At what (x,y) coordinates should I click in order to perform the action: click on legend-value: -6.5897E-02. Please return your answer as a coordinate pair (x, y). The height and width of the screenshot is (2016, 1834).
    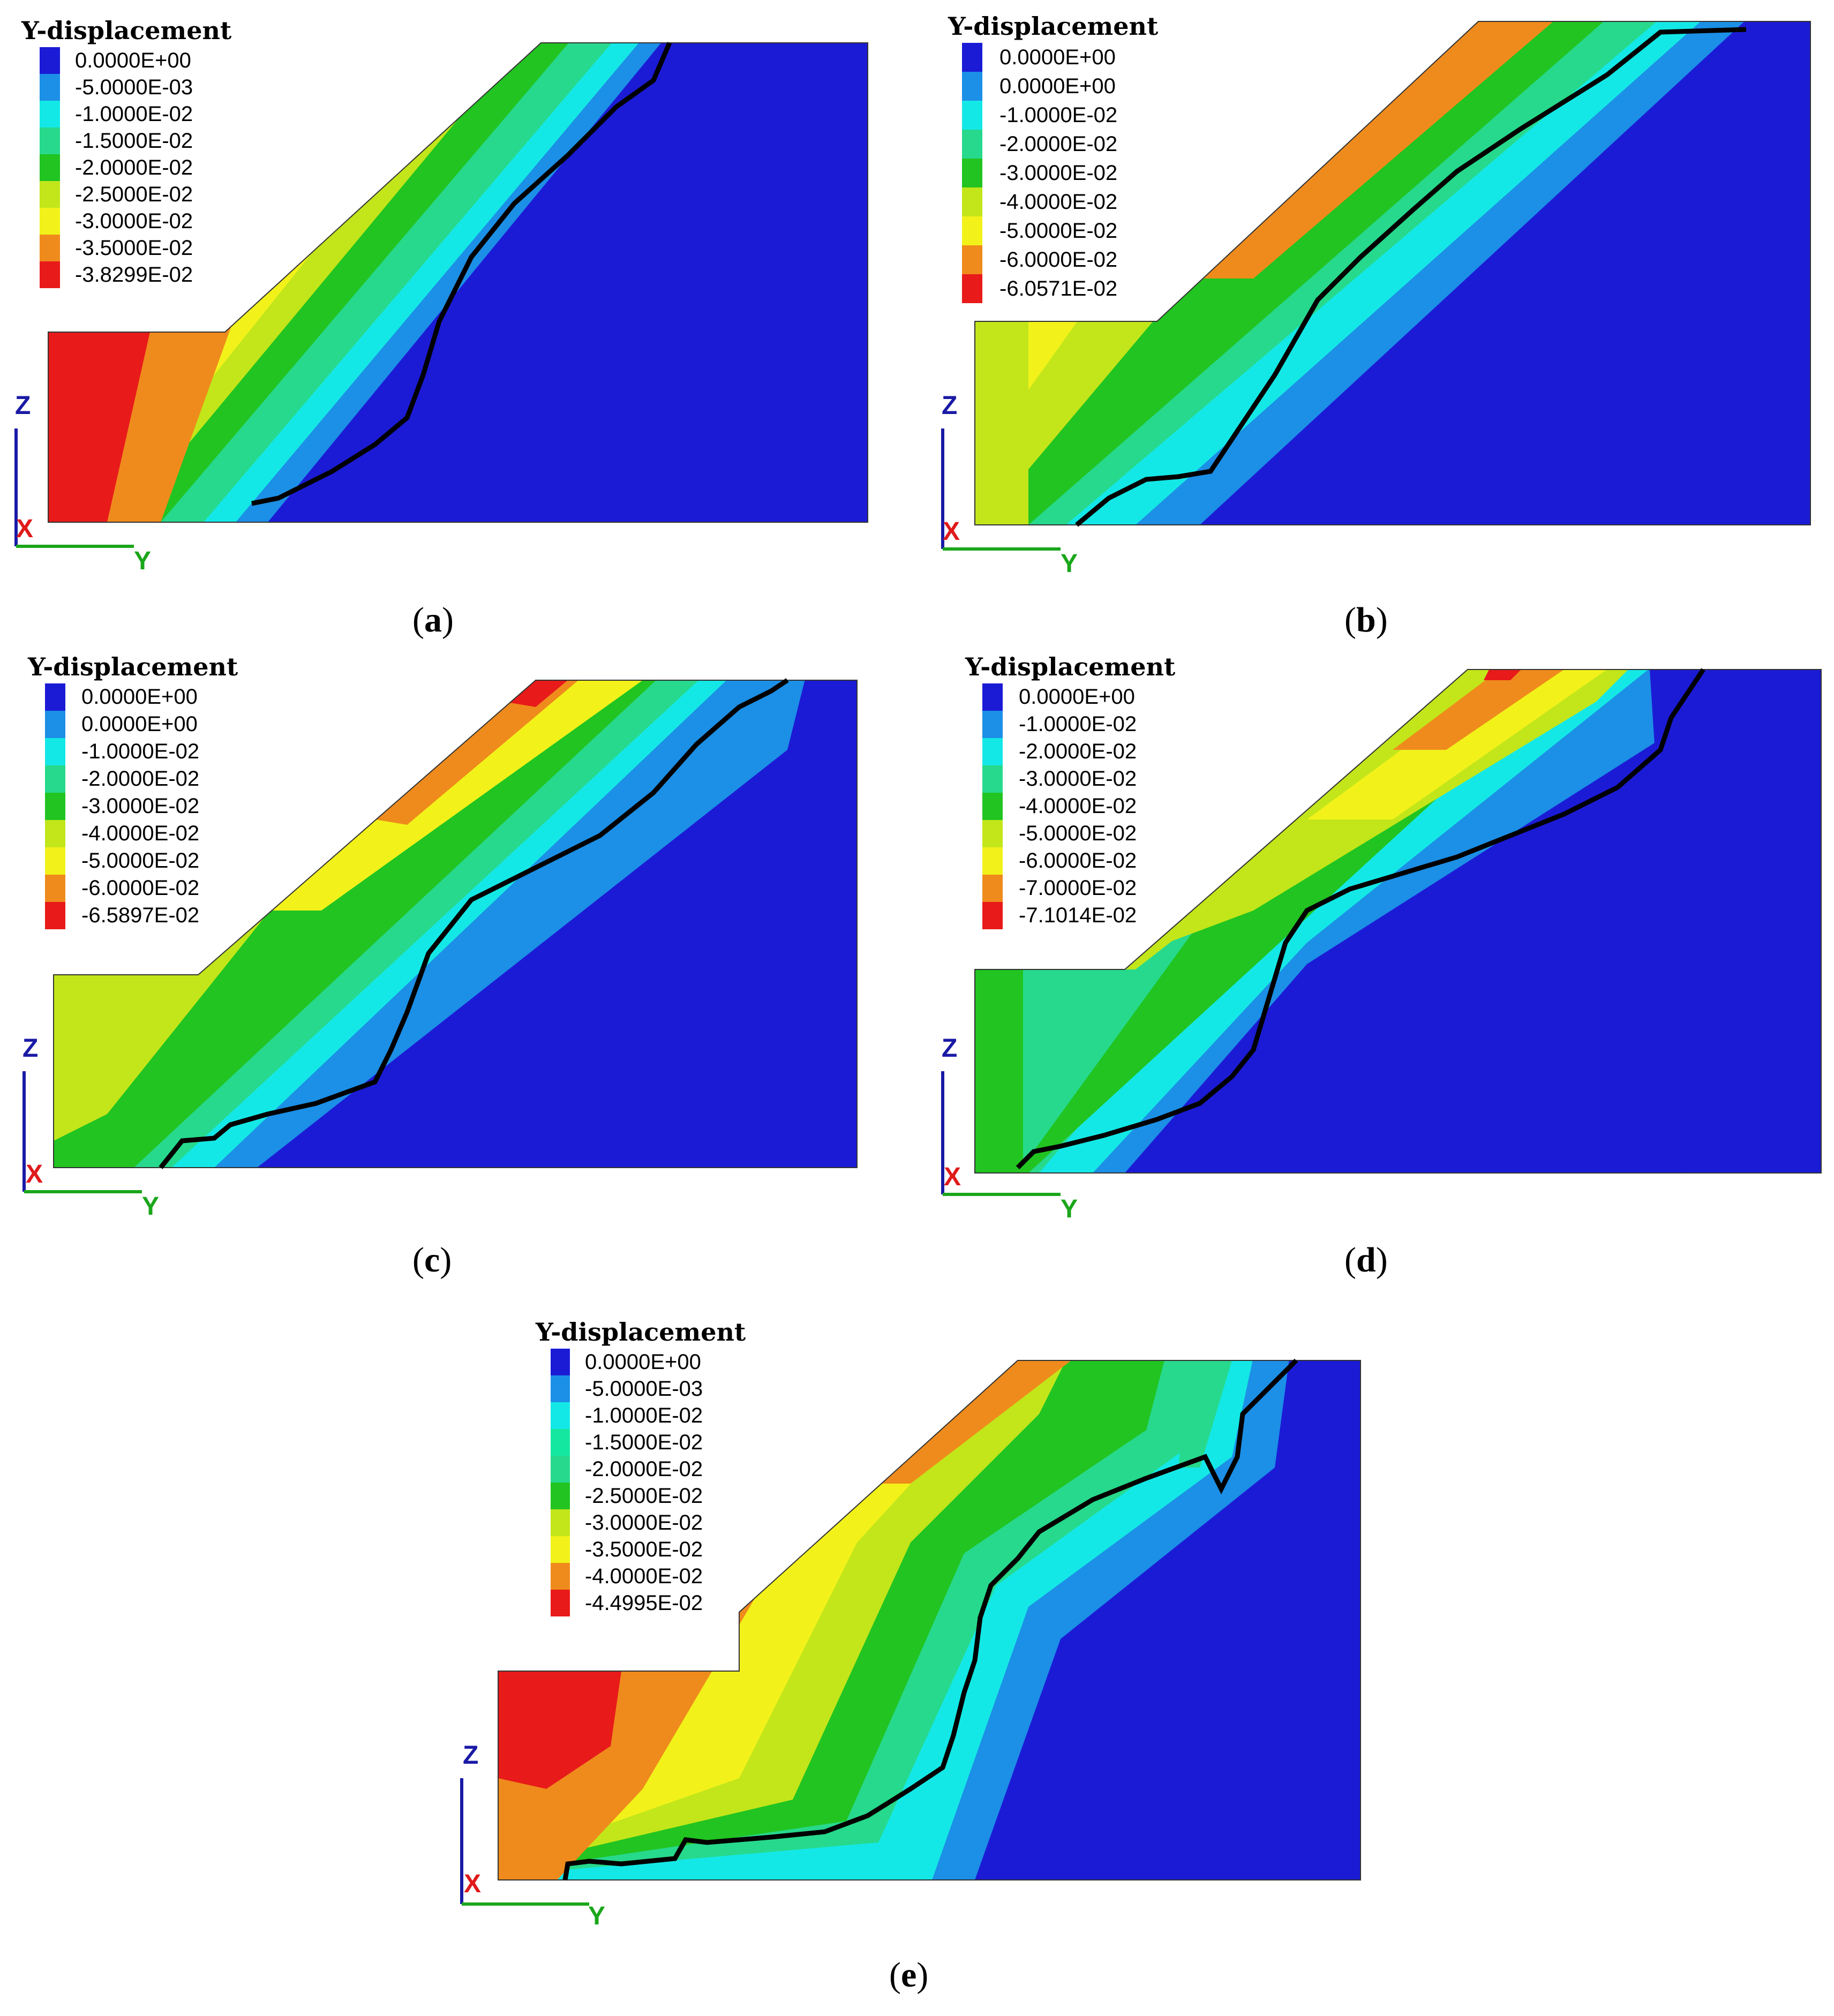
    Looking at the image, I should click on (140, 915).